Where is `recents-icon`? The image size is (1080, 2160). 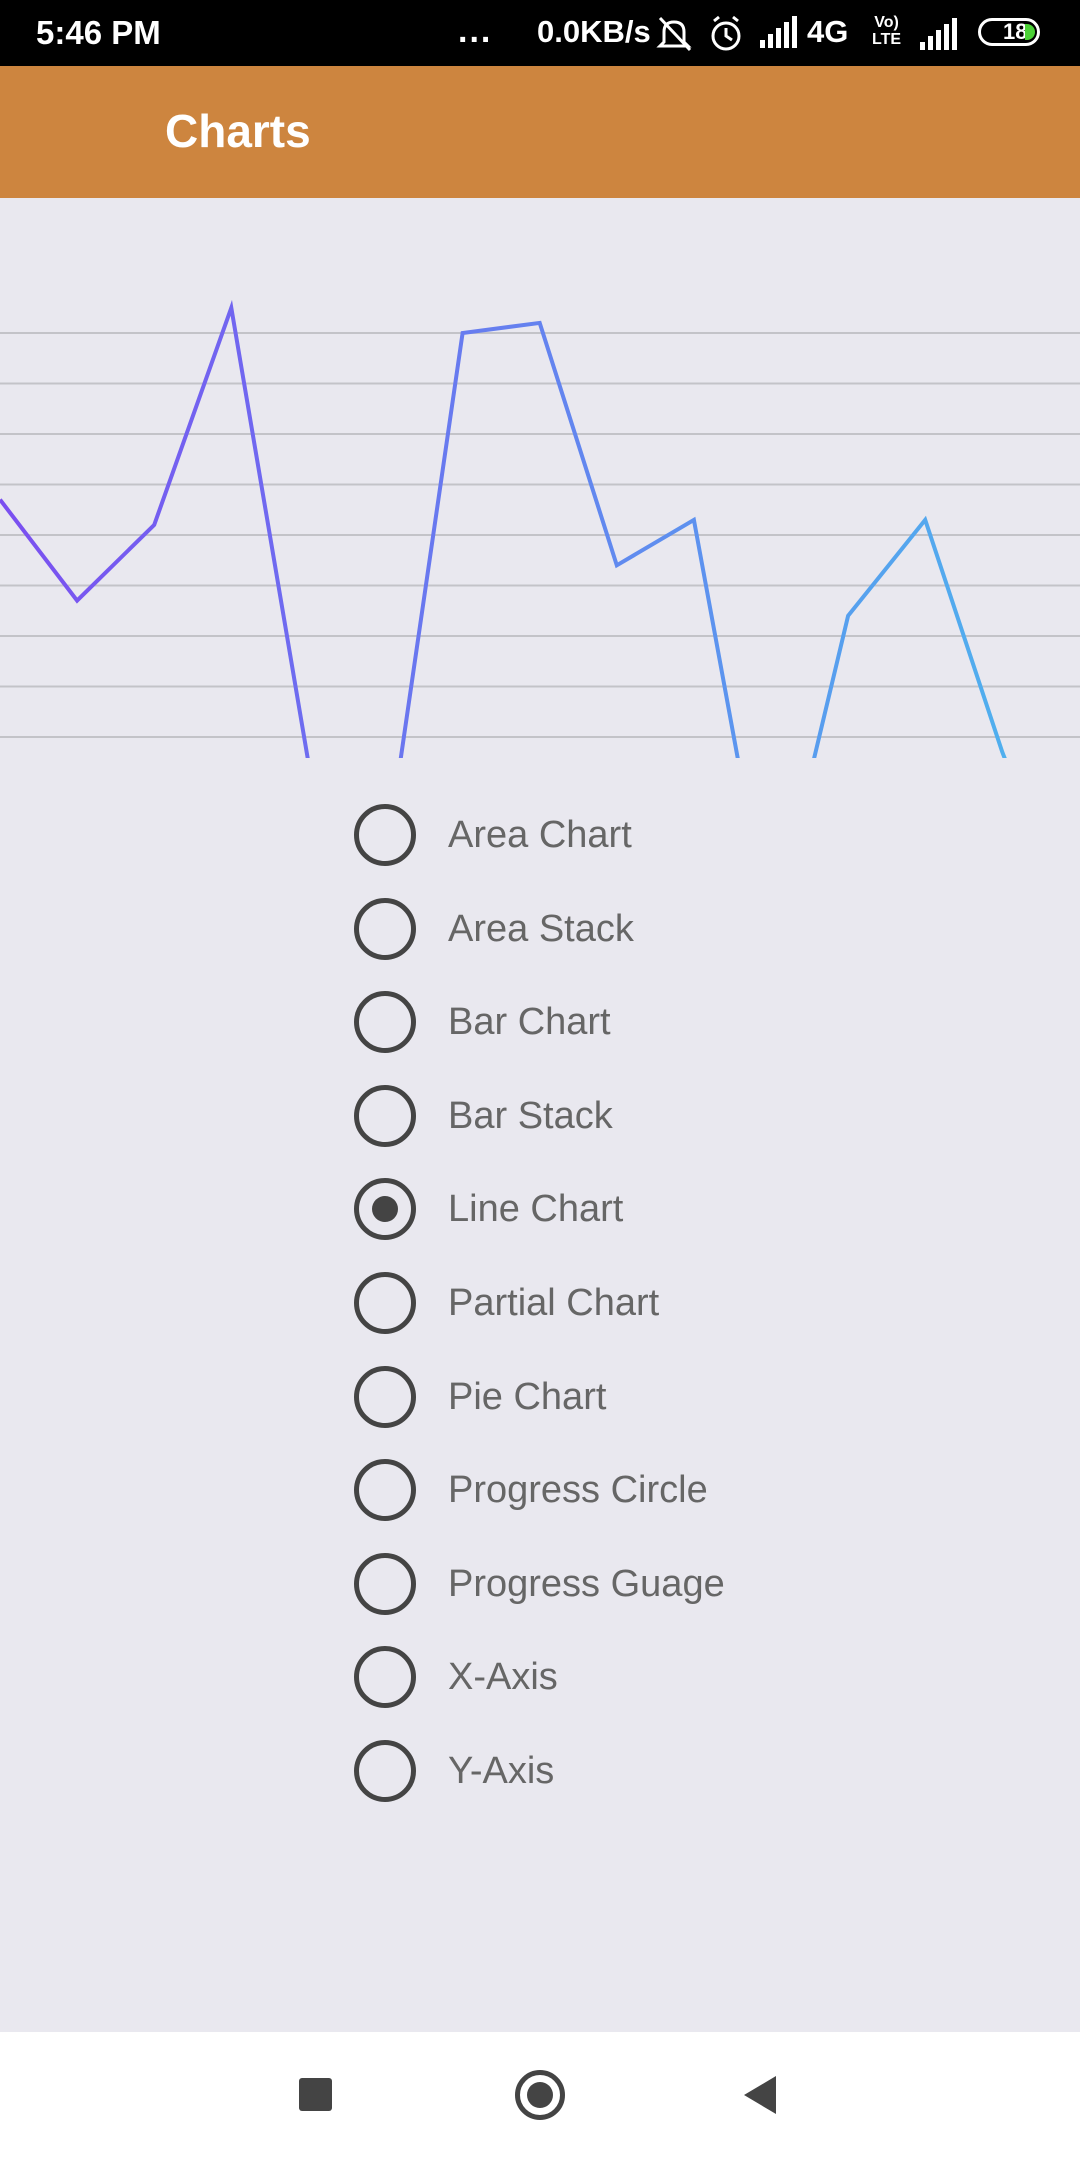 recents-icon is located at coordinates (315, 2094).